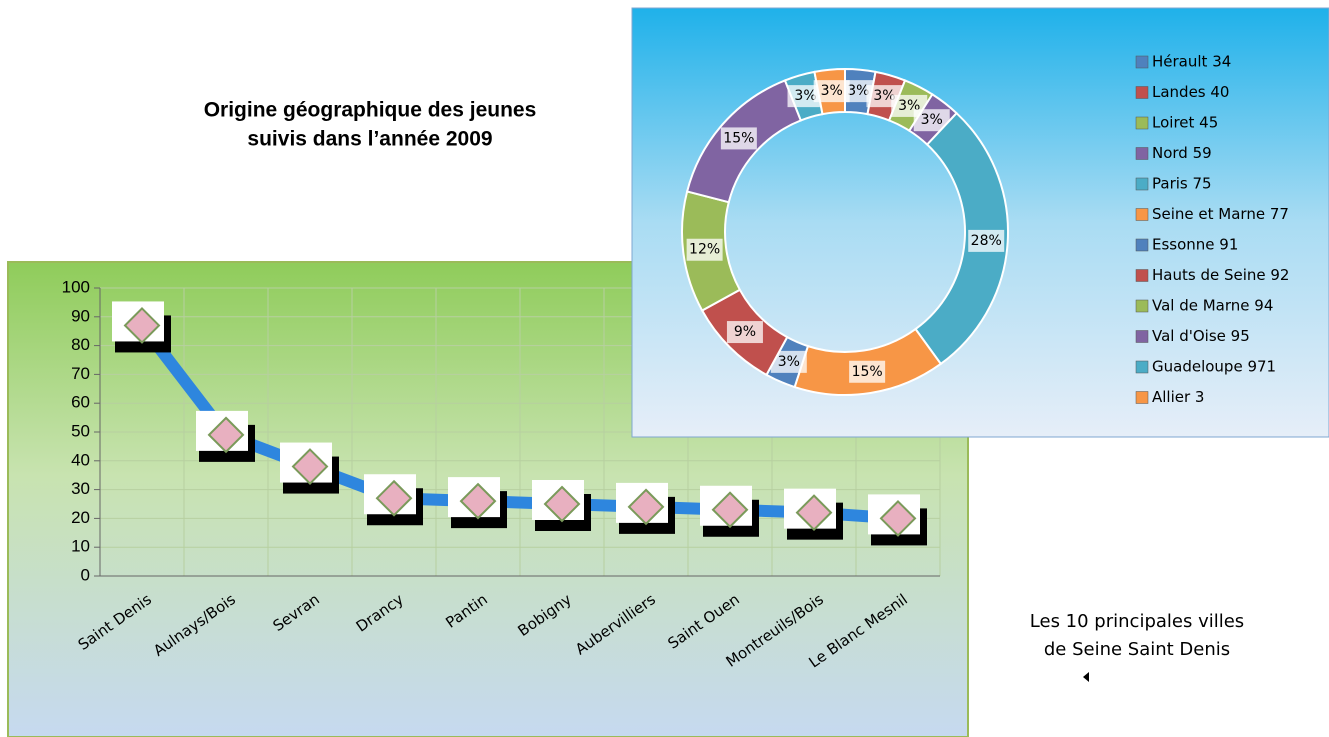 This screenshot has height=737, width=1329. What do you see at coordinates (80, 315) in the screenshot?
I see `y-tick-label: 90` at bounding box center [80, 315].